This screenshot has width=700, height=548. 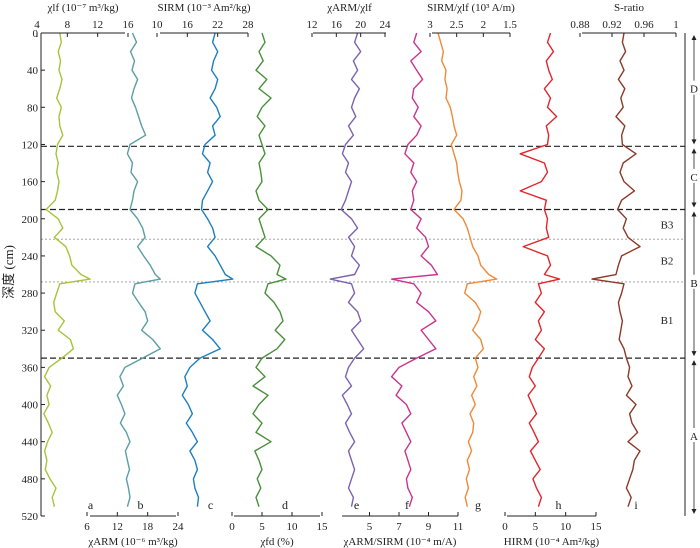 What do you see at coordinates (30, 517) in the screenshot?
I see `y-tick-label: 520` at bounding box center [30, 517].